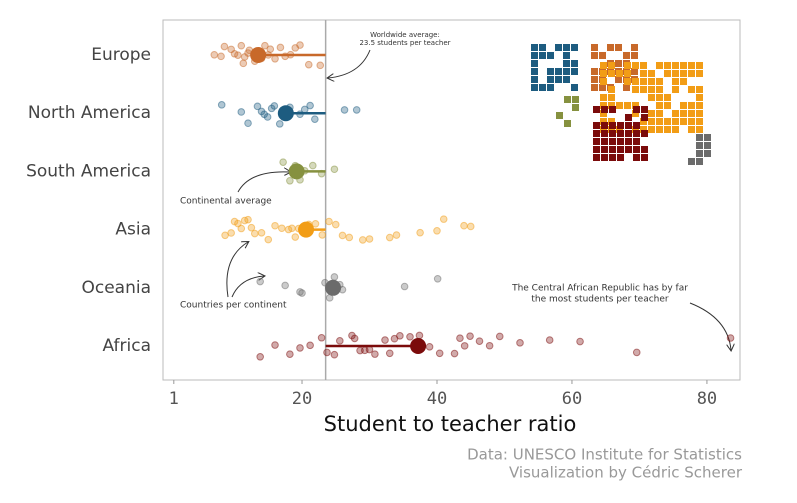  What do you see at coordinates (89, 113) in the screenshot?
I see `y-tick-label: North America` at bounding box center [89, 113].